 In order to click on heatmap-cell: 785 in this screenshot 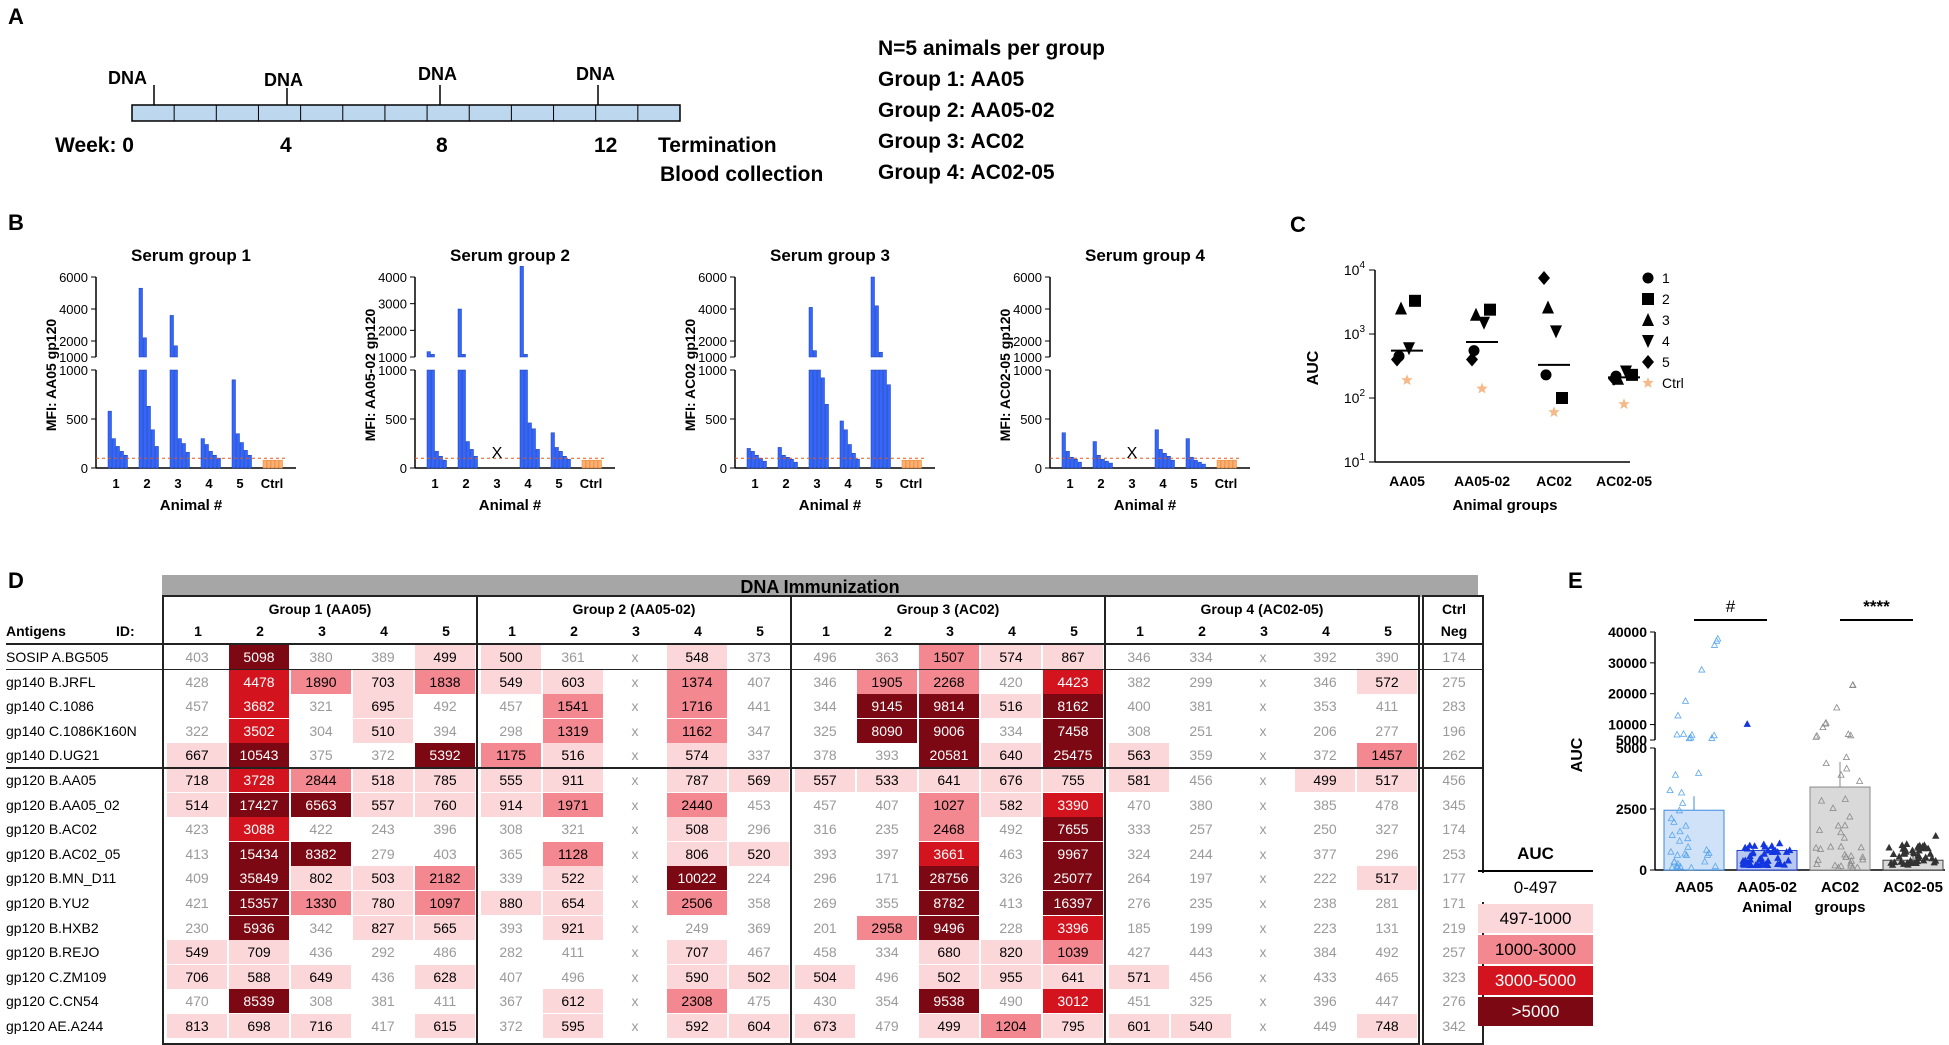, I will do `click(445, 780)`.